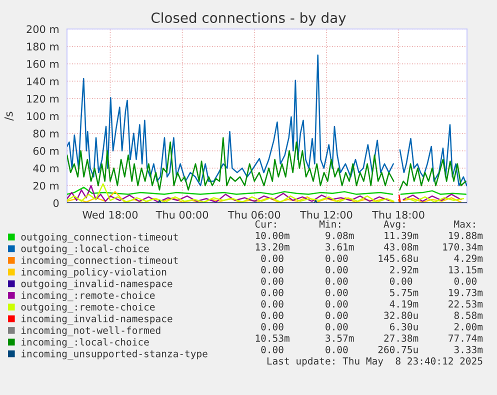  What do you see at coordinates (42, 98) in the screenshot?
I see `y-tick-label: 120 m` at bounding box center [42, 98].